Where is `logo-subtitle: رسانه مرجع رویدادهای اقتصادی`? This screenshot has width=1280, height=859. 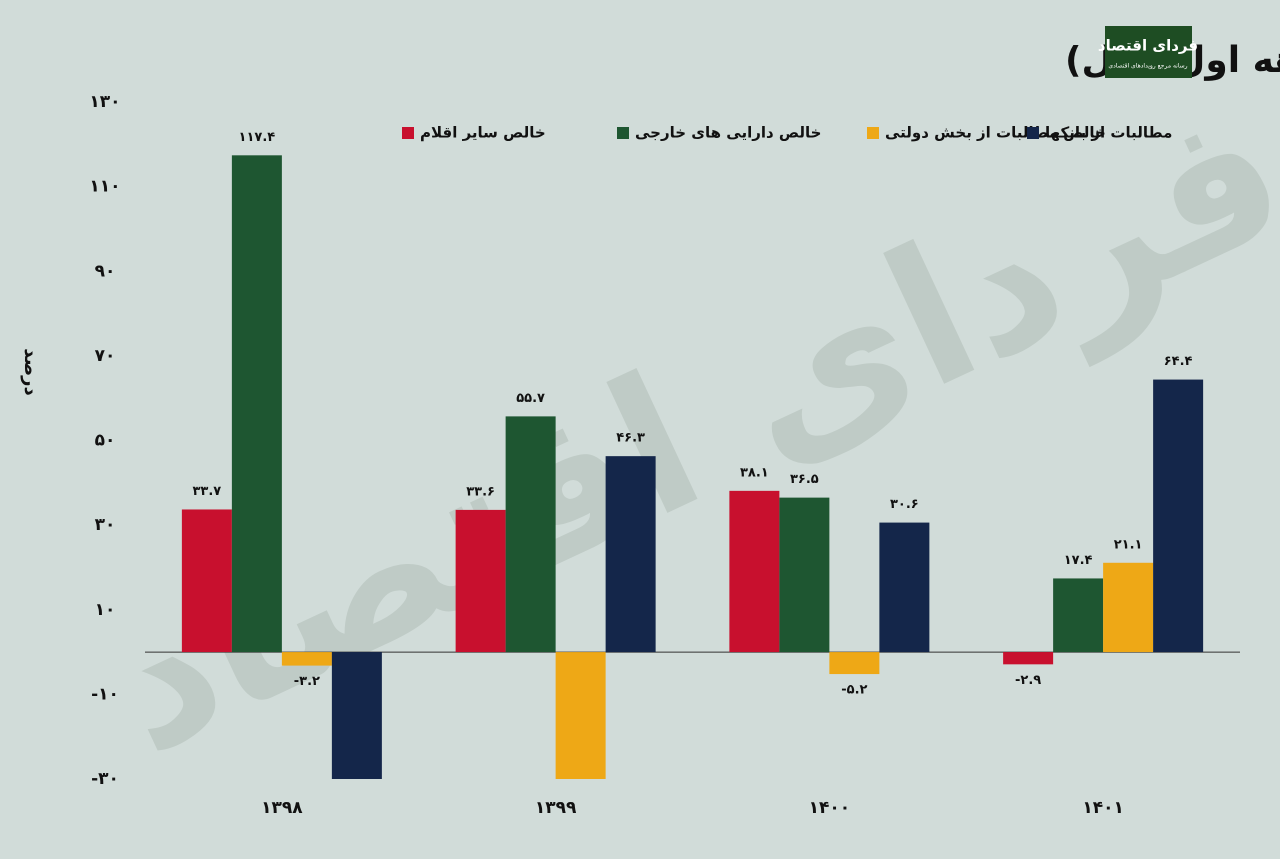 logo-subtitle: رسانه مرجع رویدادهای اقتصادی is located at coordinates (1147, 66).